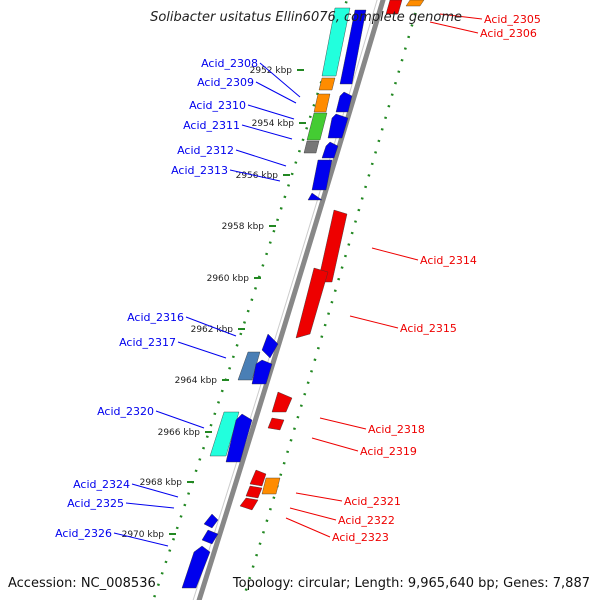 The image size is (600, 600). I want to click on kbp-label: 2958 kbp, so click(243, 227).